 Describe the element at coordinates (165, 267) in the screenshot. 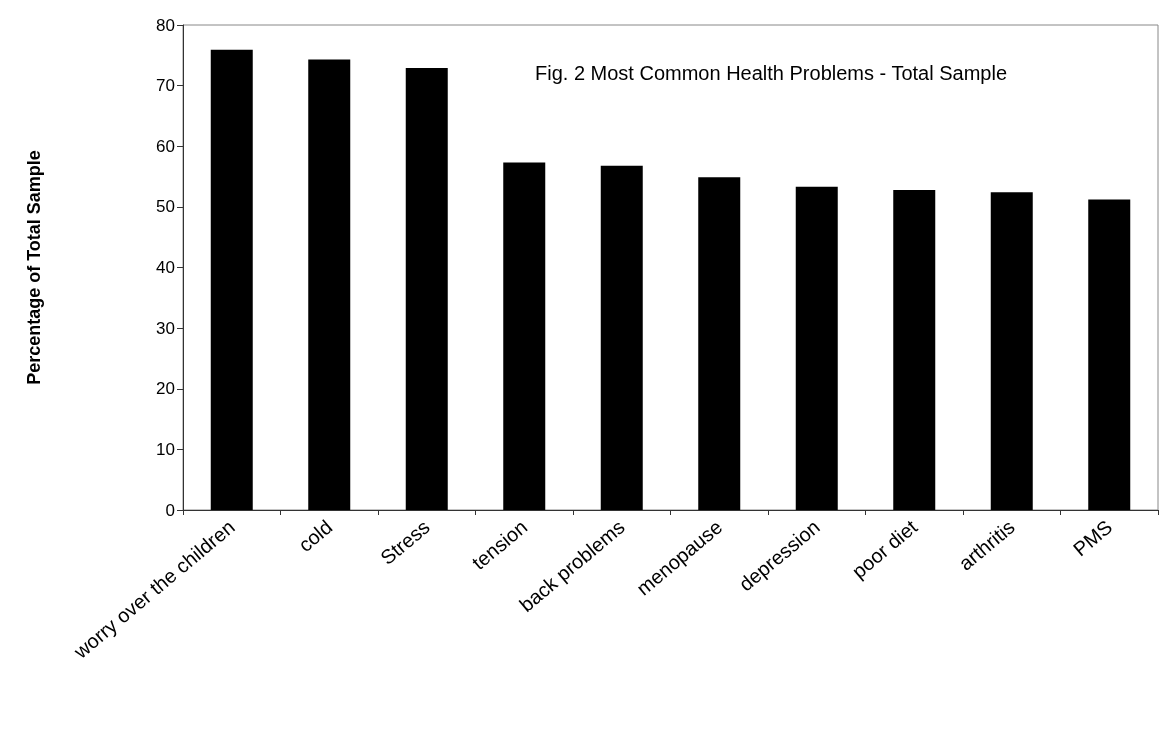

I see `y-tick-label: 40` at that location.